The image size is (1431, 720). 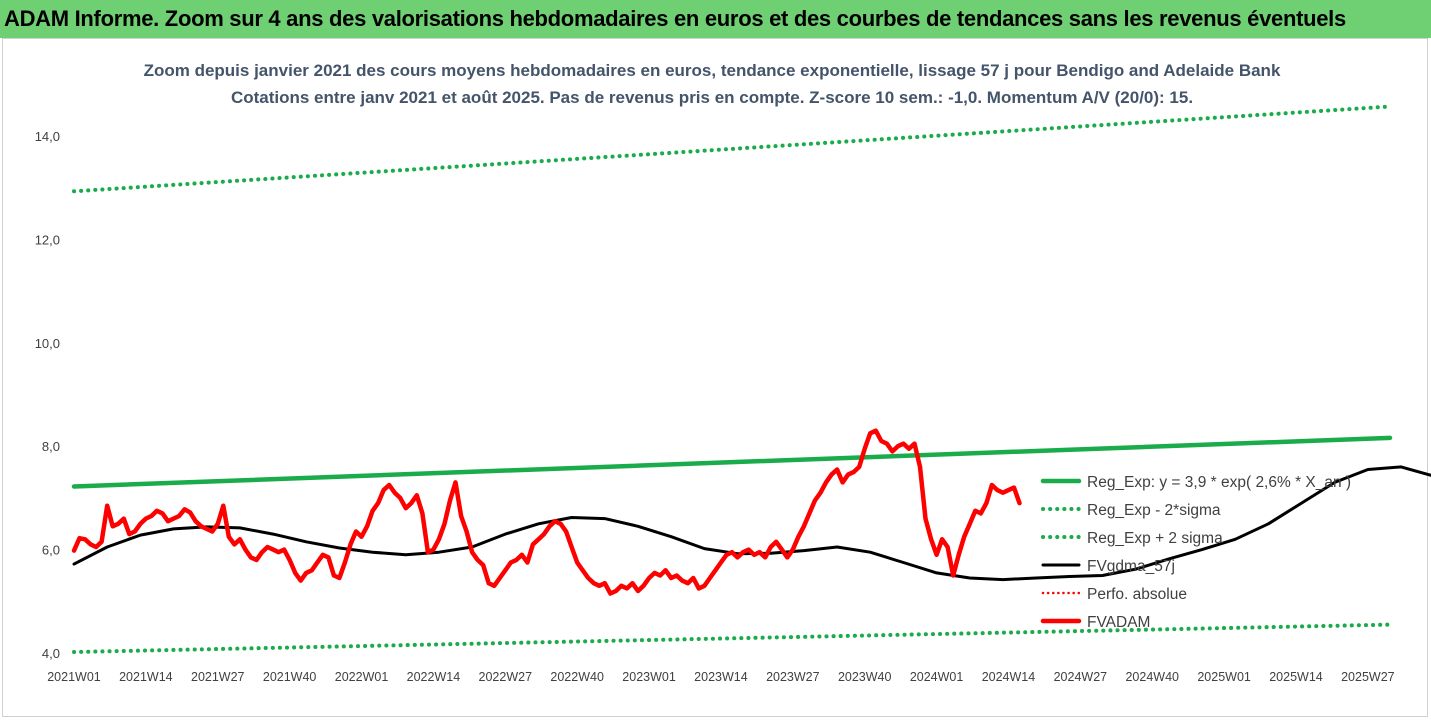 I want to click on y-tick-label: 10,0, so click(x=47, y=343).